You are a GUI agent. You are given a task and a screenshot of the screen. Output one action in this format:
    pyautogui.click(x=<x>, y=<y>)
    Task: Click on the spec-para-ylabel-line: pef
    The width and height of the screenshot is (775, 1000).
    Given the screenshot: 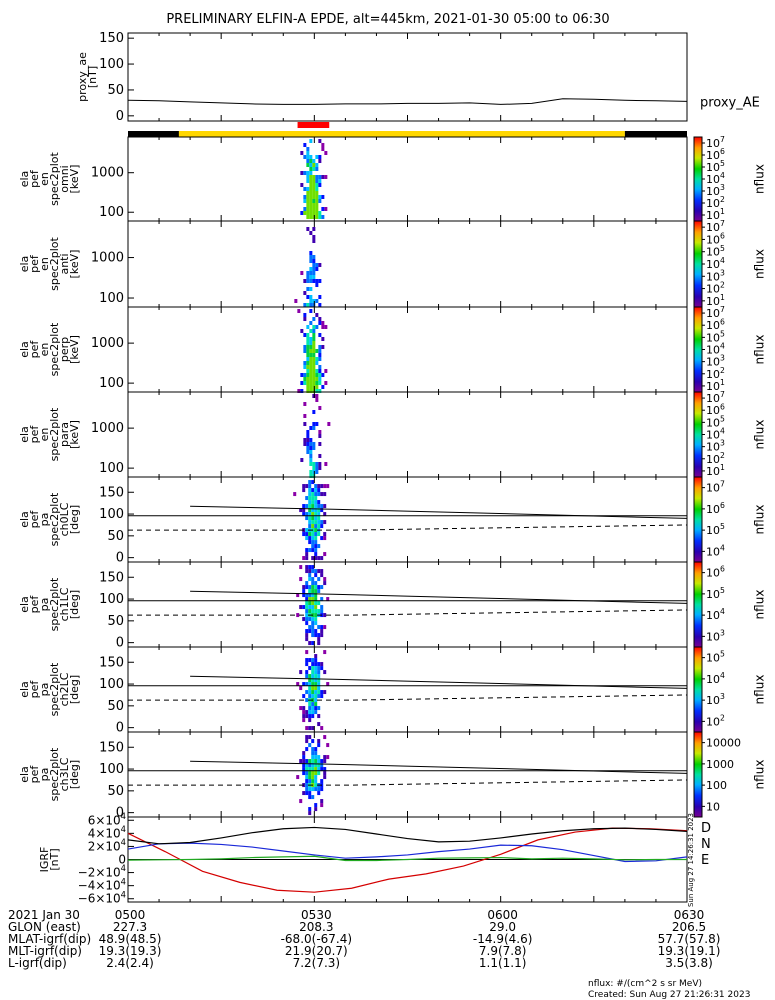 What is the action you would take?
    pyautogui.click(x=34, y=434)
    